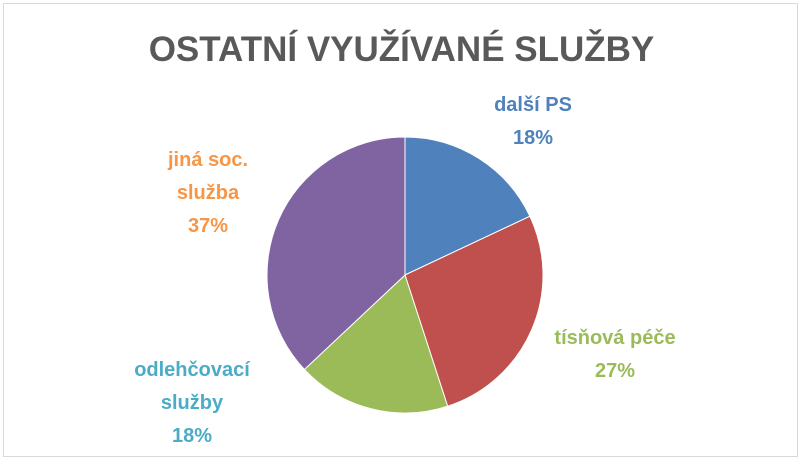 The image size is (803, 461). Describe the element at coordinates (192, 386) in the screenshot. I see `category-label: odlehčovací služby` at that location.